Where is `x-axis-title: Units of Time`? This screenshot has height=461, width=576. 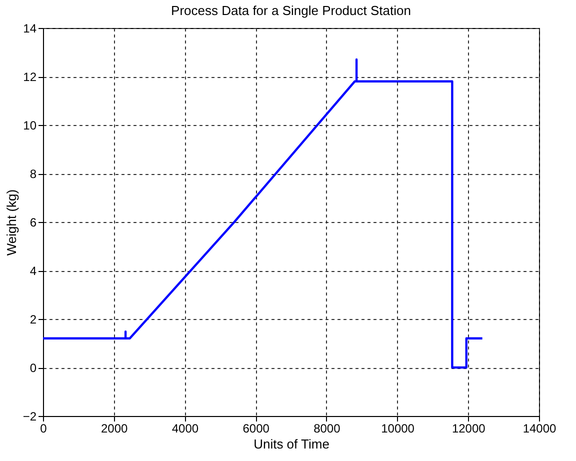
x-axis-title: Units of Time is located at coordinates (292, 444).